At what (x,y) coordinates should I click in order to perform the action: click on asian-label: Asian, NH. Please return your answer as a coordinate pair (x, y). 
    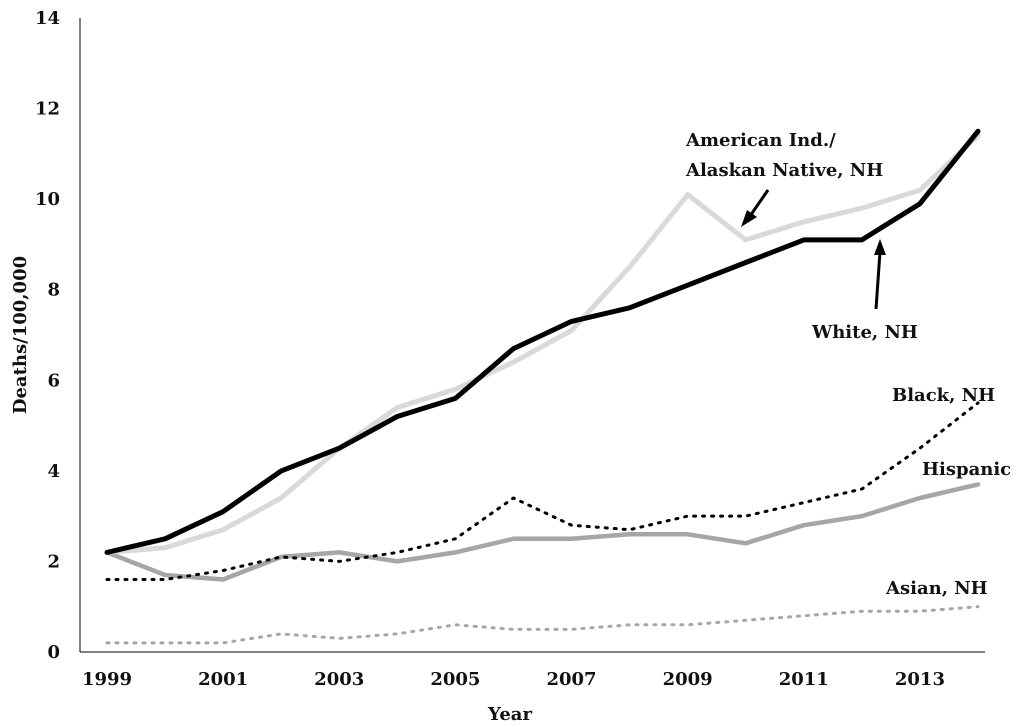
    Looking at the image, I should click on (936, 588).